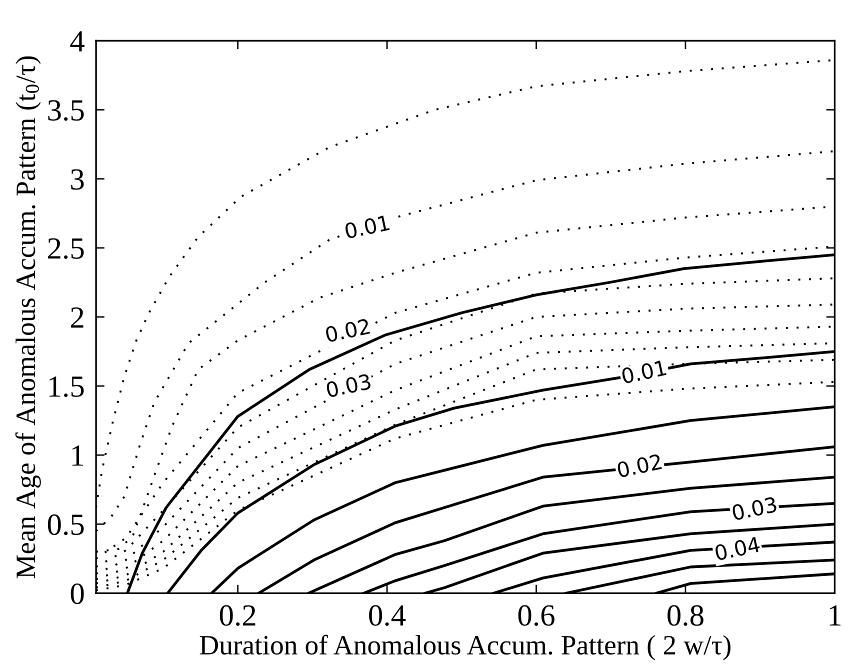 Image resolution: width=850 pixels, height=668 pixels. What do you see at coordinates (737, 548) in the screenshot?
I see `annotation: 0.04` at bounding box center [737, 548].